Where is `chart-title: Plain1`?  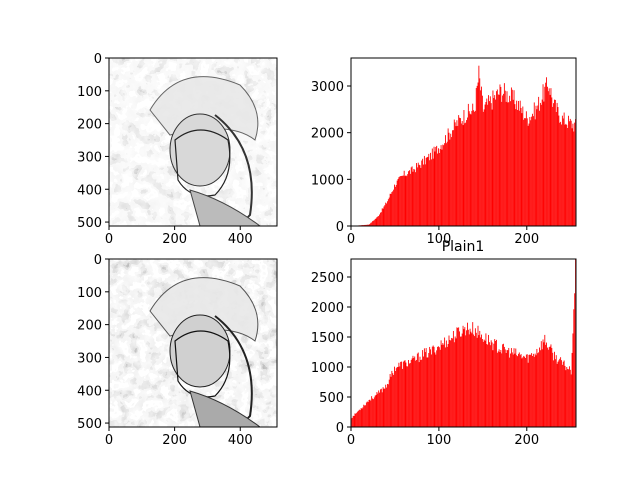
chart-title: Plain1 is located at coordinates (463, 247).